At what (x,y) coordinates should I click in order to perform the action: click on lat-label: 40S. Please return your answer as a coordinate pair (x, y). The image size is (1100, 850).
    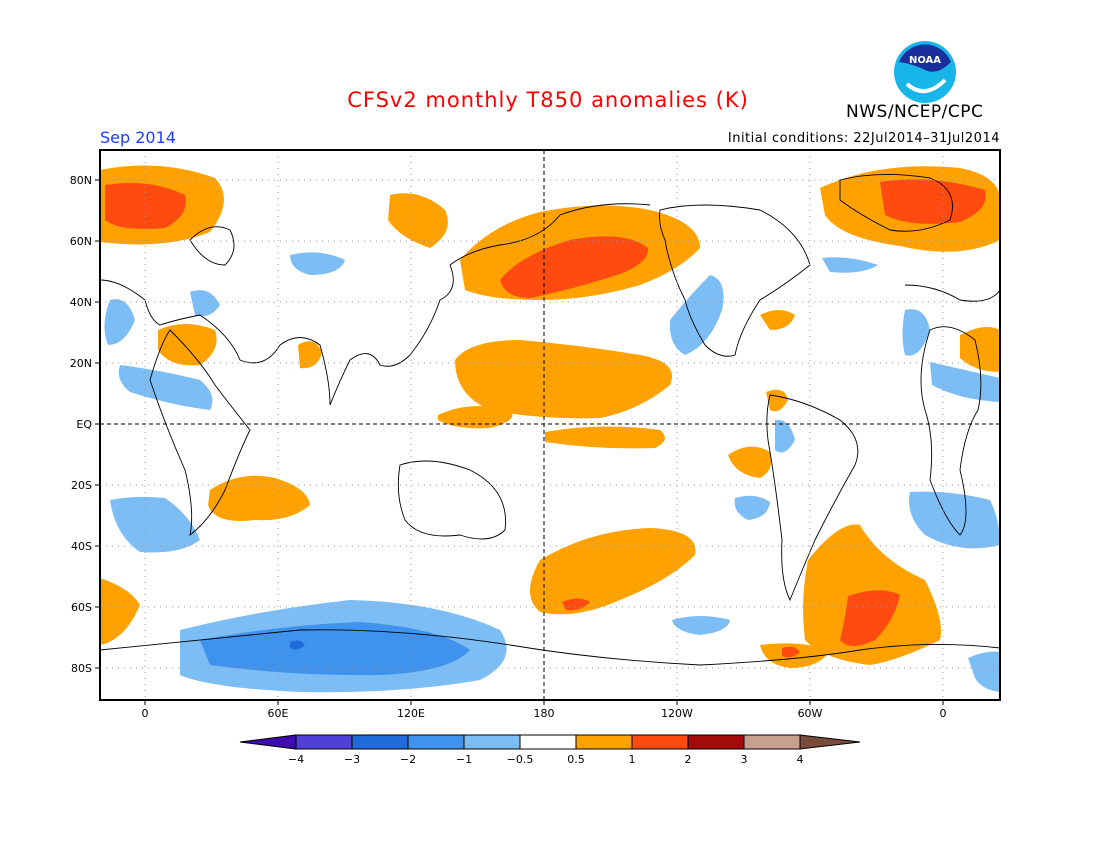
    Looking at the image, I should click on (81, 546).